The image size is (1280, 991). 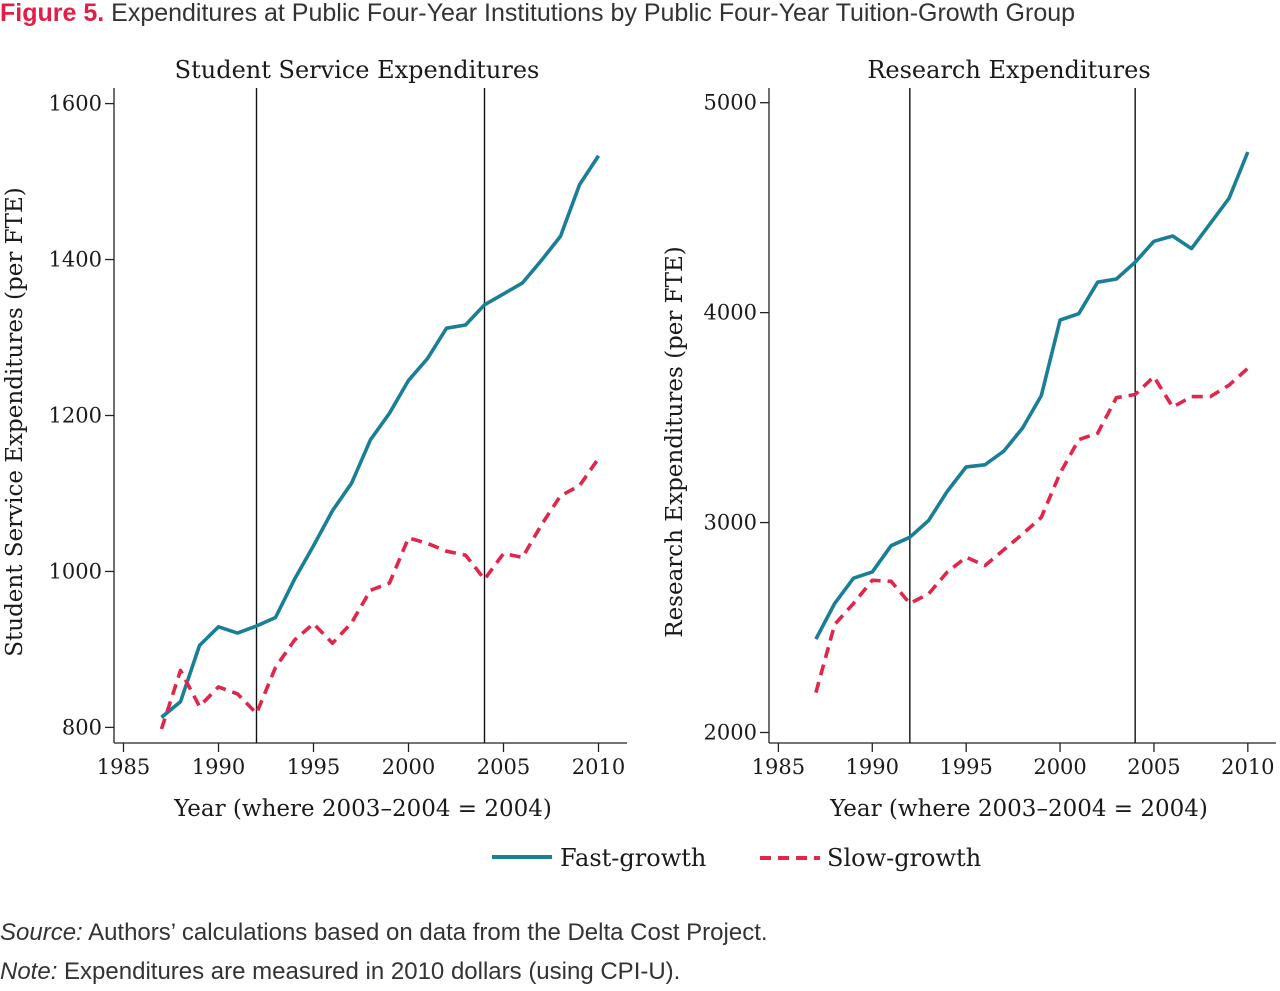 I want to click on legend-label-slow-growth: Slow-growth, so click(x=904, y=858).